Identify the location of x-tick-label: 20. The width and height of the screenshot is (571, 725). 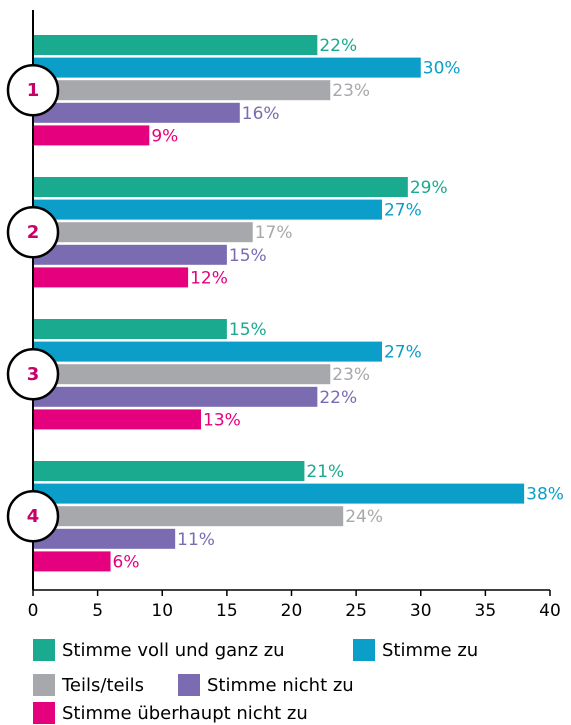
(292, 611).